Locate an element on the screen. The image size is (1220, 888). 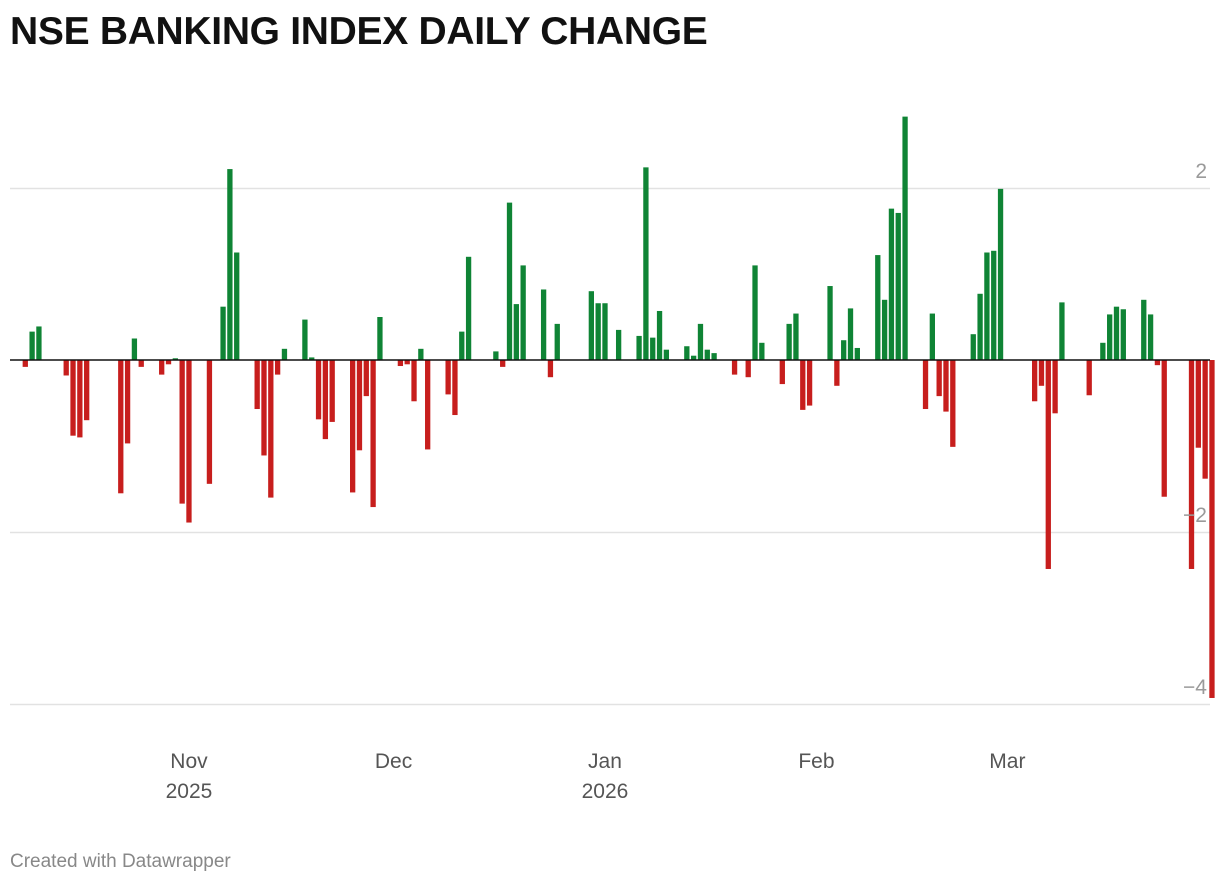
x-tick-label-1: Dec is located at coordinates (393, 761).